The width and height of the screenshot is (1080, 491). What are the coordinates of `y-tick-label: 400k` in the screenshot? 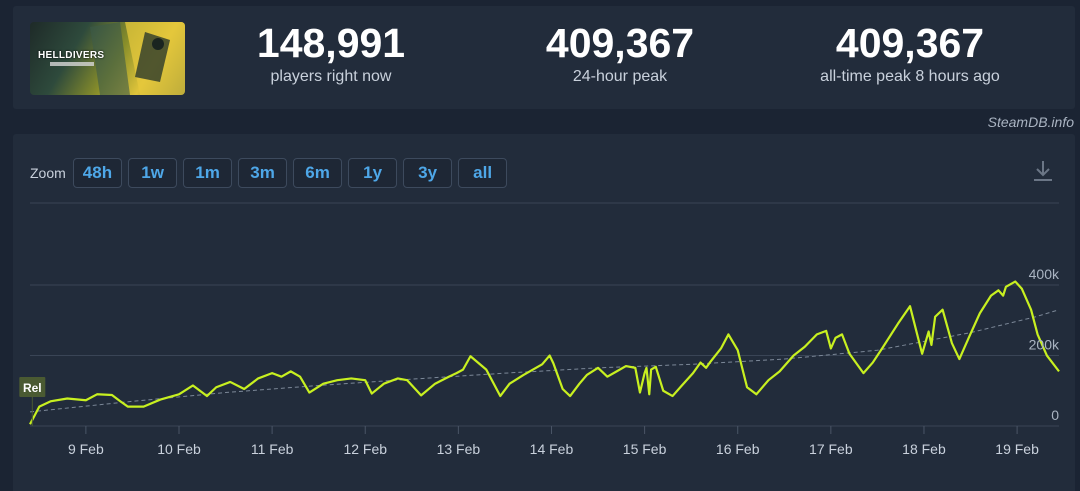 It's located at (1044, 274).